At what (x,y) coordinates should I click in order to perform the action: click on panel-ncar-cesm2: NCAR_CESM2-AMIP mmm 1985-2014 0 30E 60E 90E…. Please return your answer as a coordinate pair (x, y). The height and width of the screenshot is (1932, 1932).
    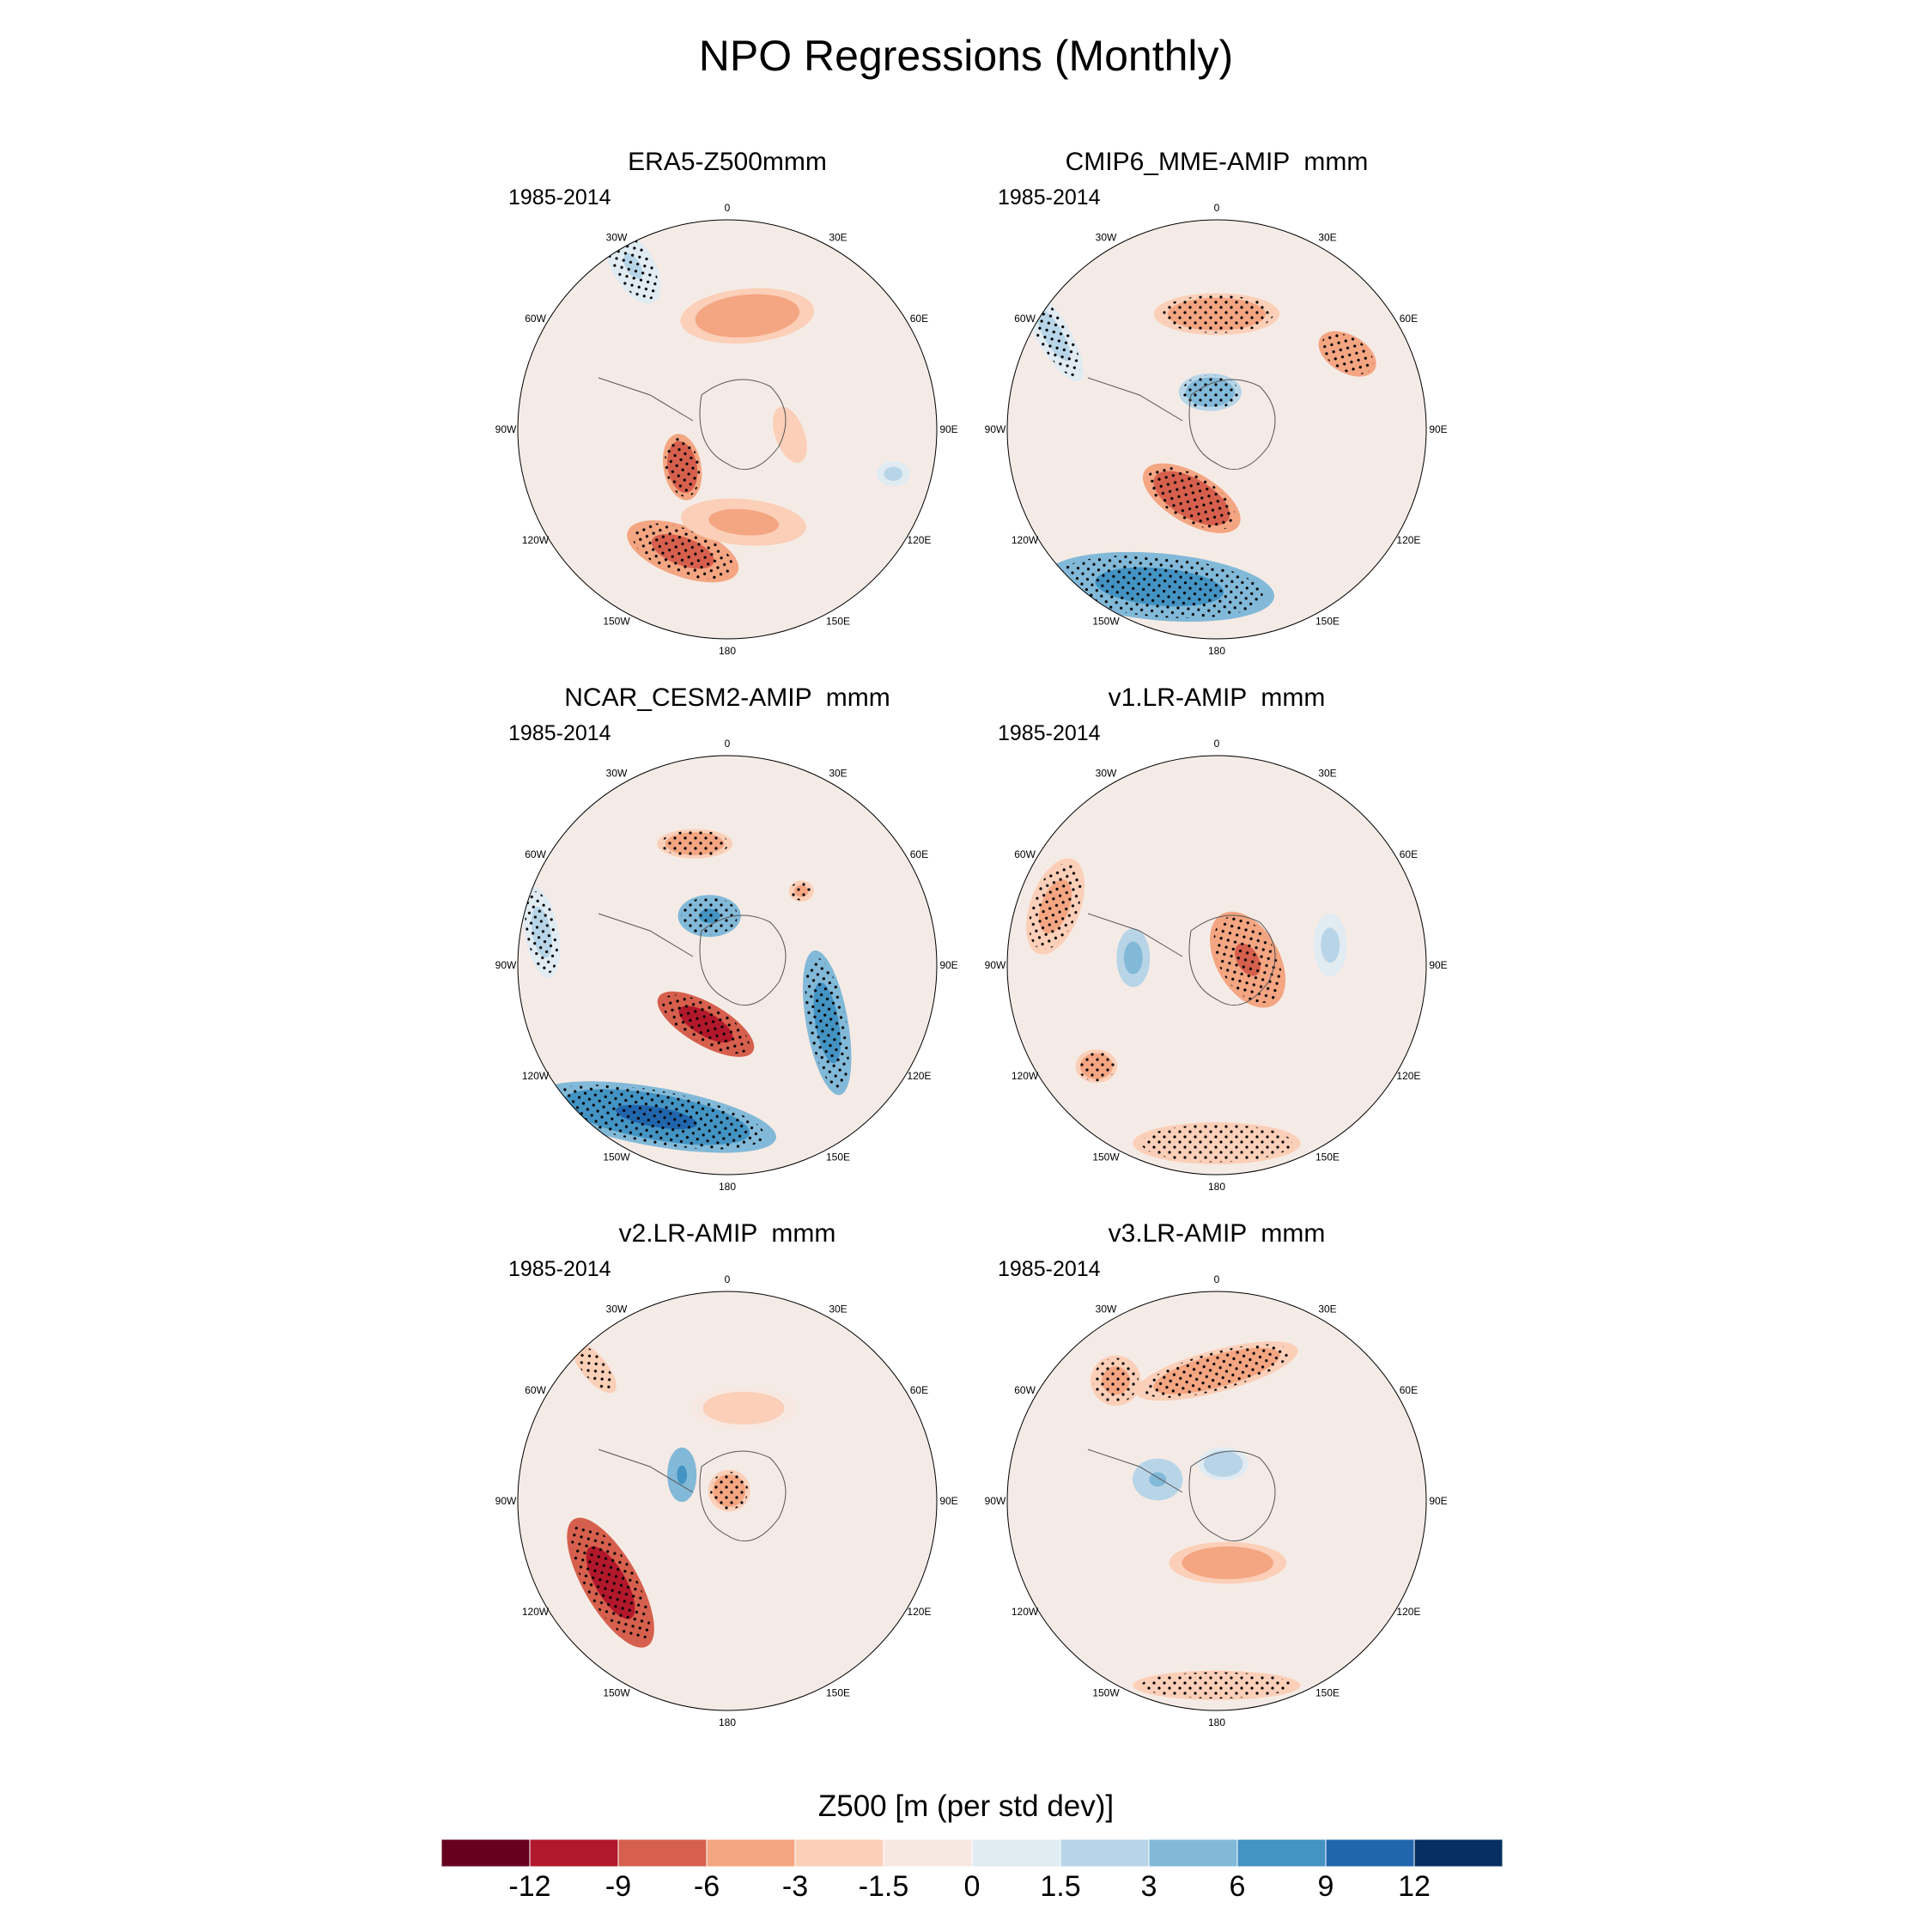
    Looking at the image, I should click on (727, 938).